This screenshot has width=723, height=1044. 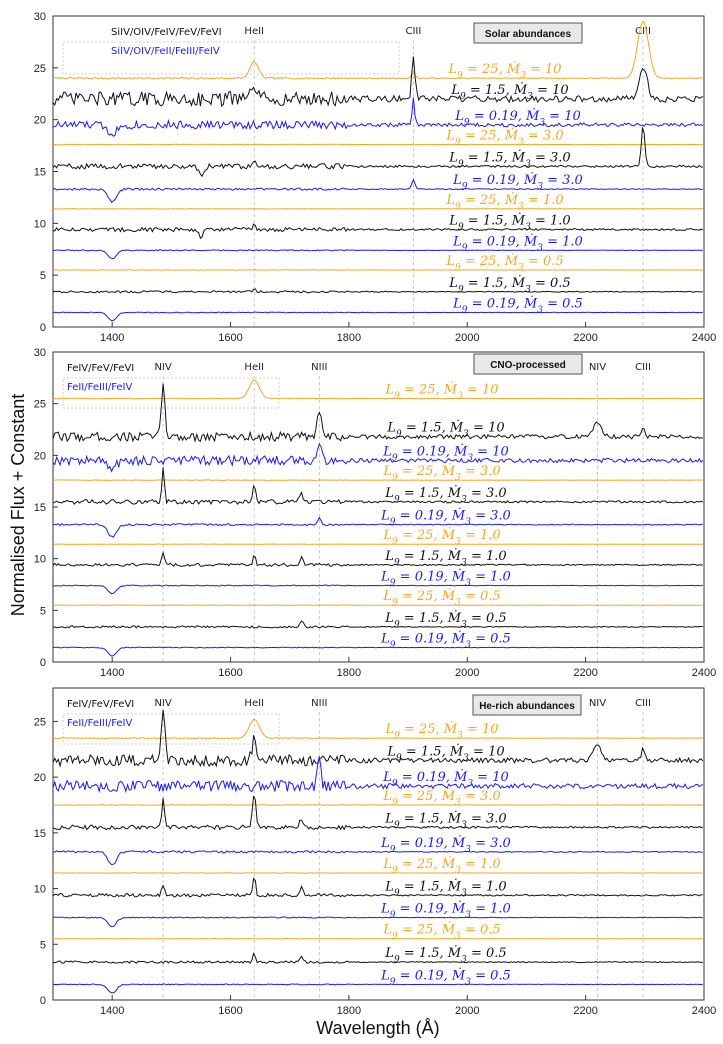 I want to click on series-label: L9 = 1.5, Ṁ3 = 1.0, so click(x=509, y=222).